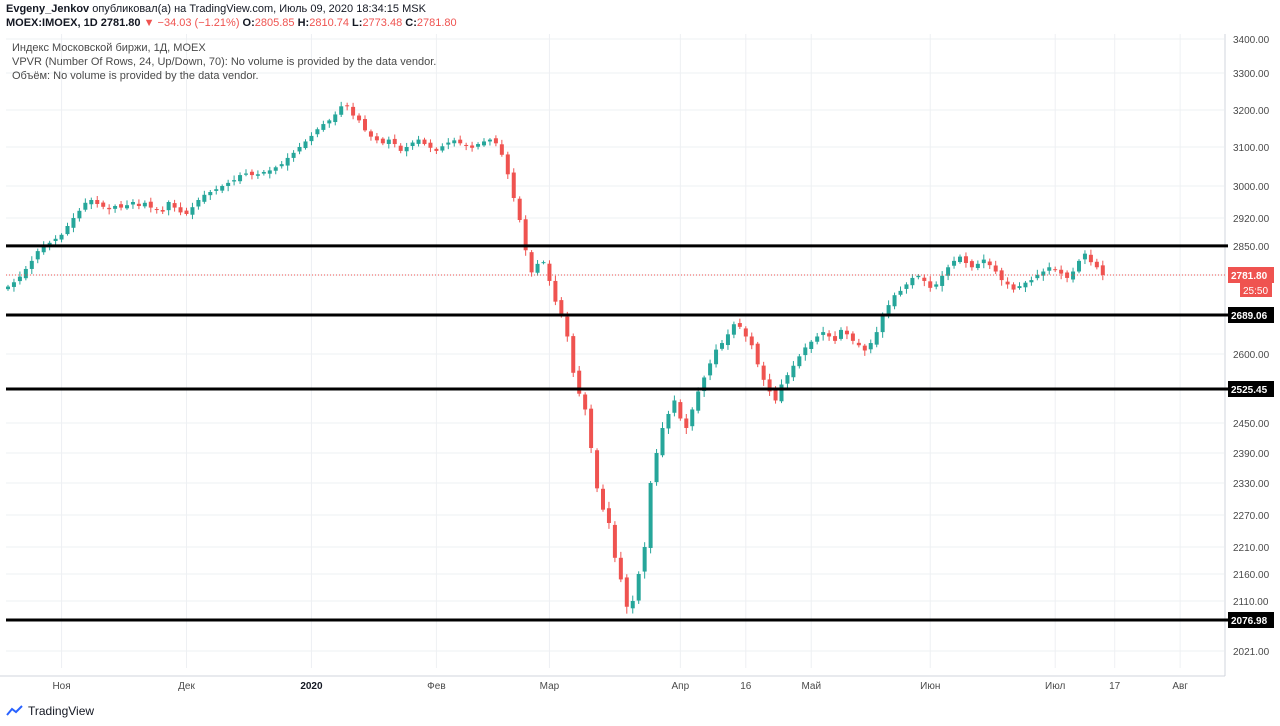 The width and height of the screenshot is (1280, 726). What do you see at coordinates (1251, 355) in the screenshot?
I see `price-axis-label: 2600.00` at bounding box center [1251, 355].